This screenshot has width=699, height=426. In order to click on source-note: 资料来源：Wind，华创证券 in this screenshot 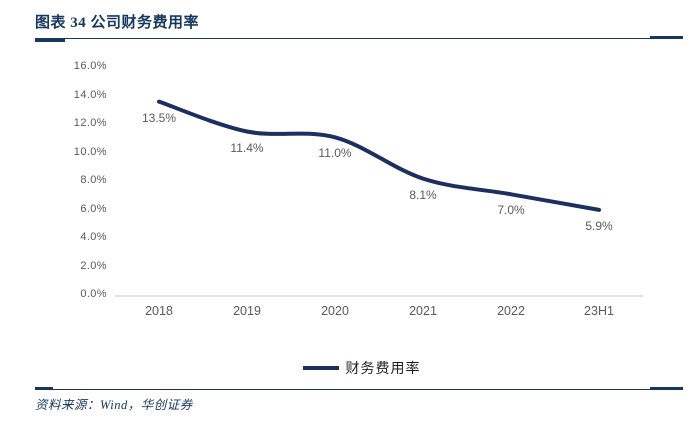, I will do `click(114, 405)`.